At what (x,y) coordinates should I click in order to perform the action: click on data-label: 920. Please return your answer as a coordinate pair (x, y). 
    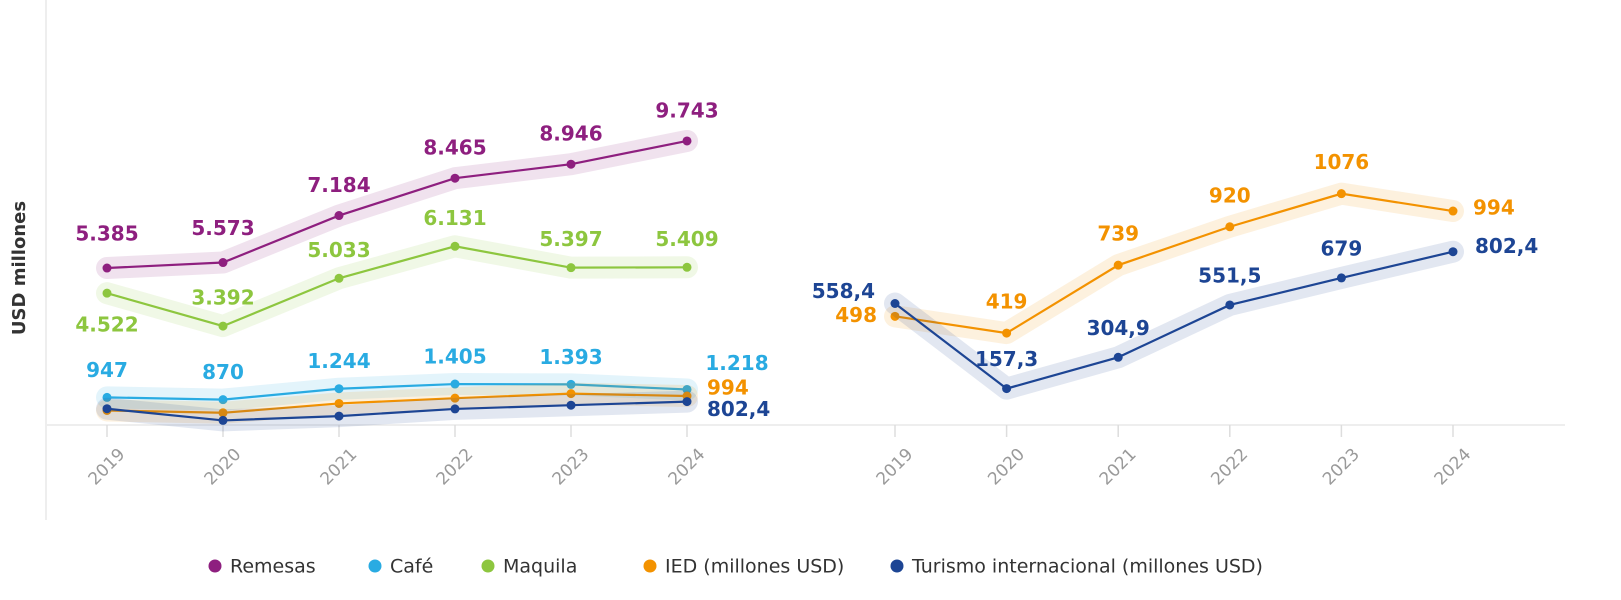
    Looking at the image, I should click on (1230, 195).